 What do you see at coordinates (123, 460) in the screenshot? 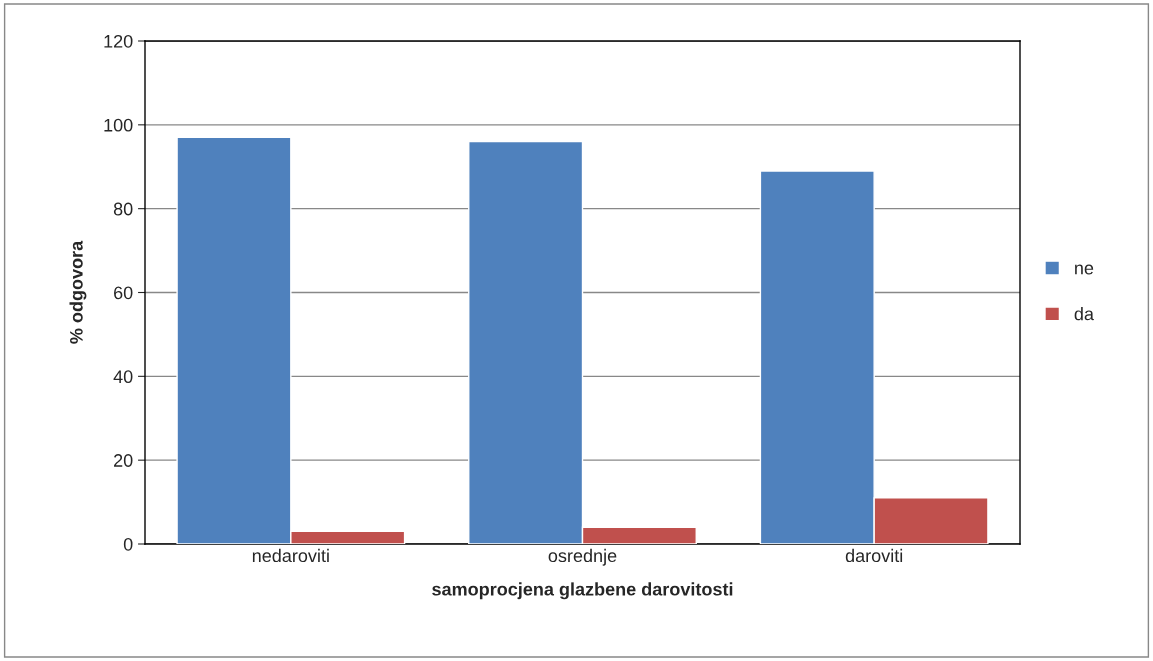
I see `y-tick-label: 20` at bounding box center [123, 460].